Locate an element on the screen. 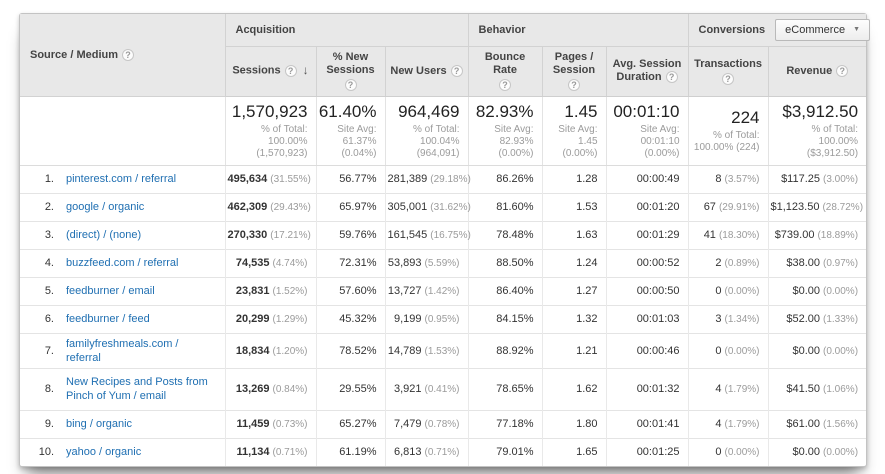  column-header-transactions: Transactions? is located at coordinates (728, 71).